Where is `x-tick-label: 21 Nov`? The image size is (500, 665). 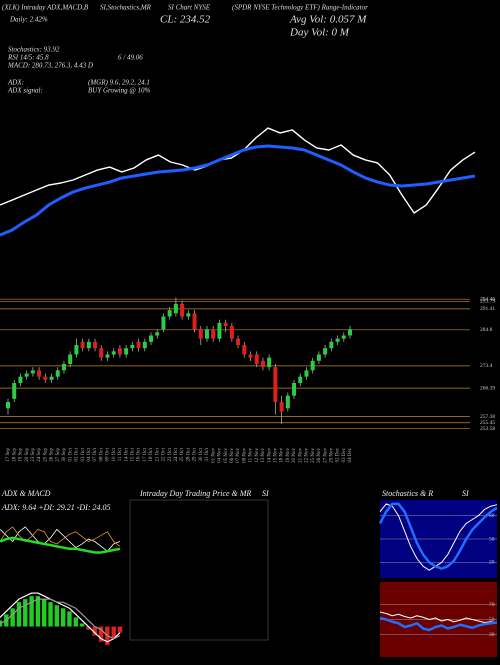
x-tick-label: 21 Nov is located at coordinates (300, 455).